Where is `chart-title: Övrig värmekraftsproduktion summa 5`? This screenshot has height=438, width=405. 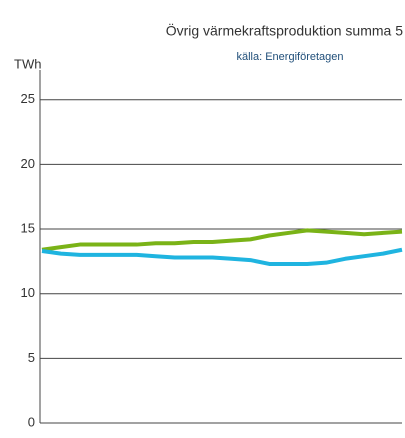
chart-title: Övrig värmekraftsproduktion summa 5 is located at coordinates (285, 30).